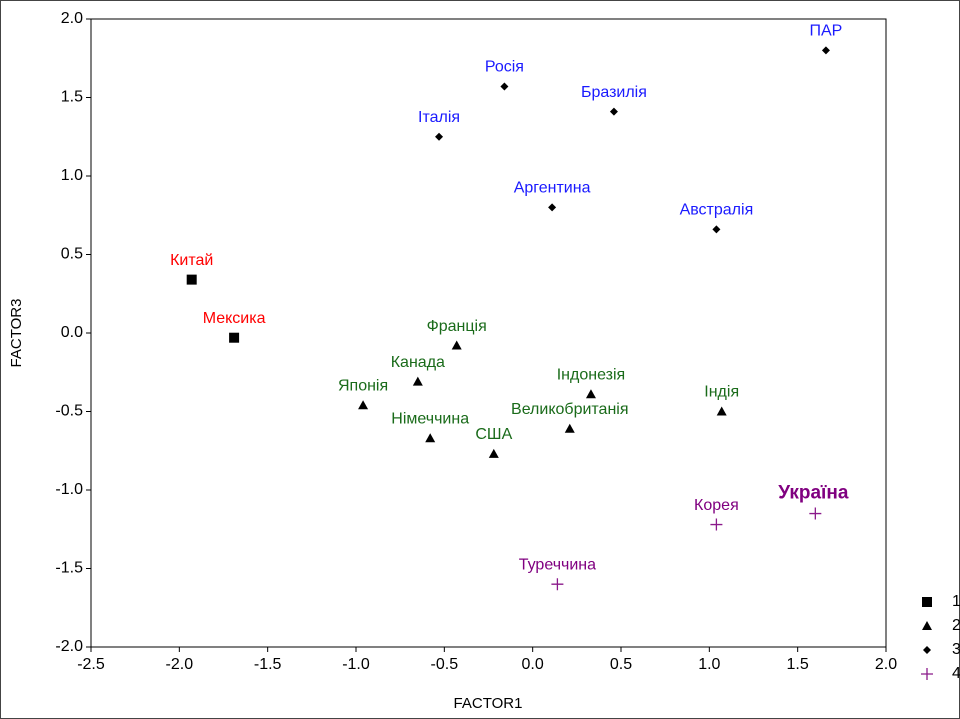  I want to click on point-label: Австралія, so click(717, 210).